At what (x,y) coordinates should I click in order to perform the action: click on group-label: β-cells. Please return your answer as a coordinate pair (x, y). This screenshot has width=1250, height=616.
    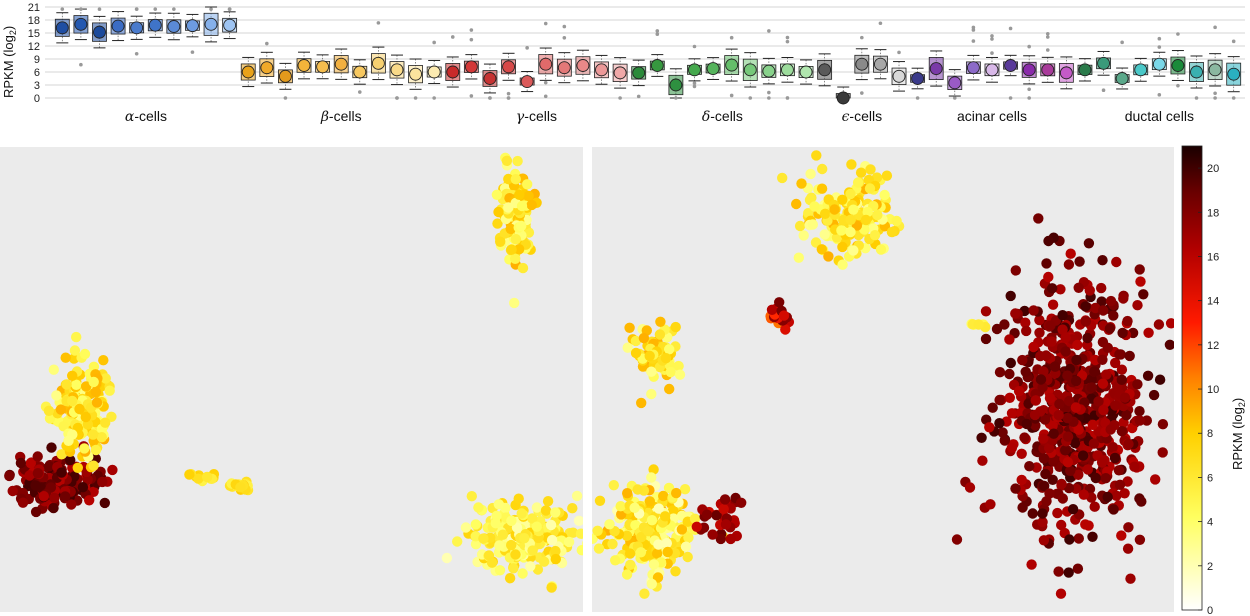
    Looking at the image, I should click on (341, 116).